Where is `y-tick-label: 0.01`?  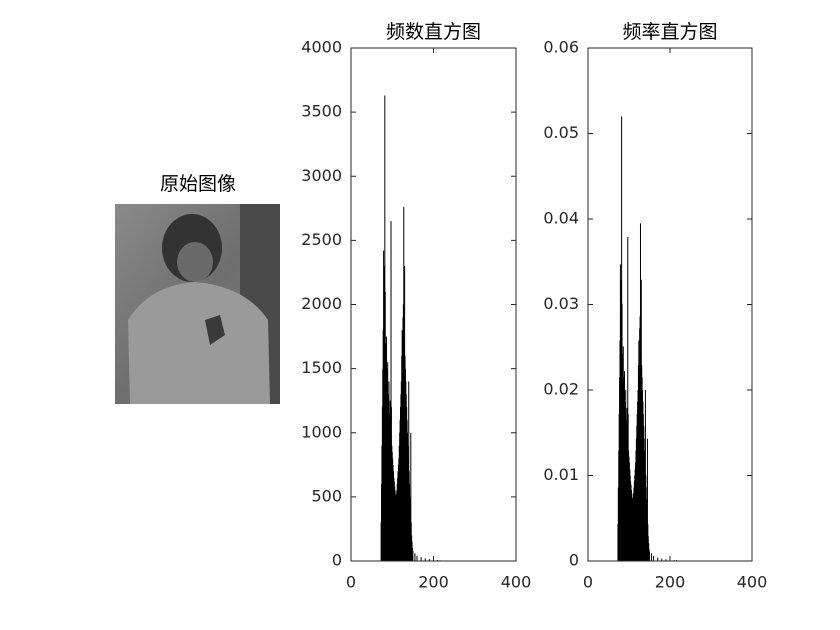
y-tick-label: 0.01 is located at coordinates (561, 474).